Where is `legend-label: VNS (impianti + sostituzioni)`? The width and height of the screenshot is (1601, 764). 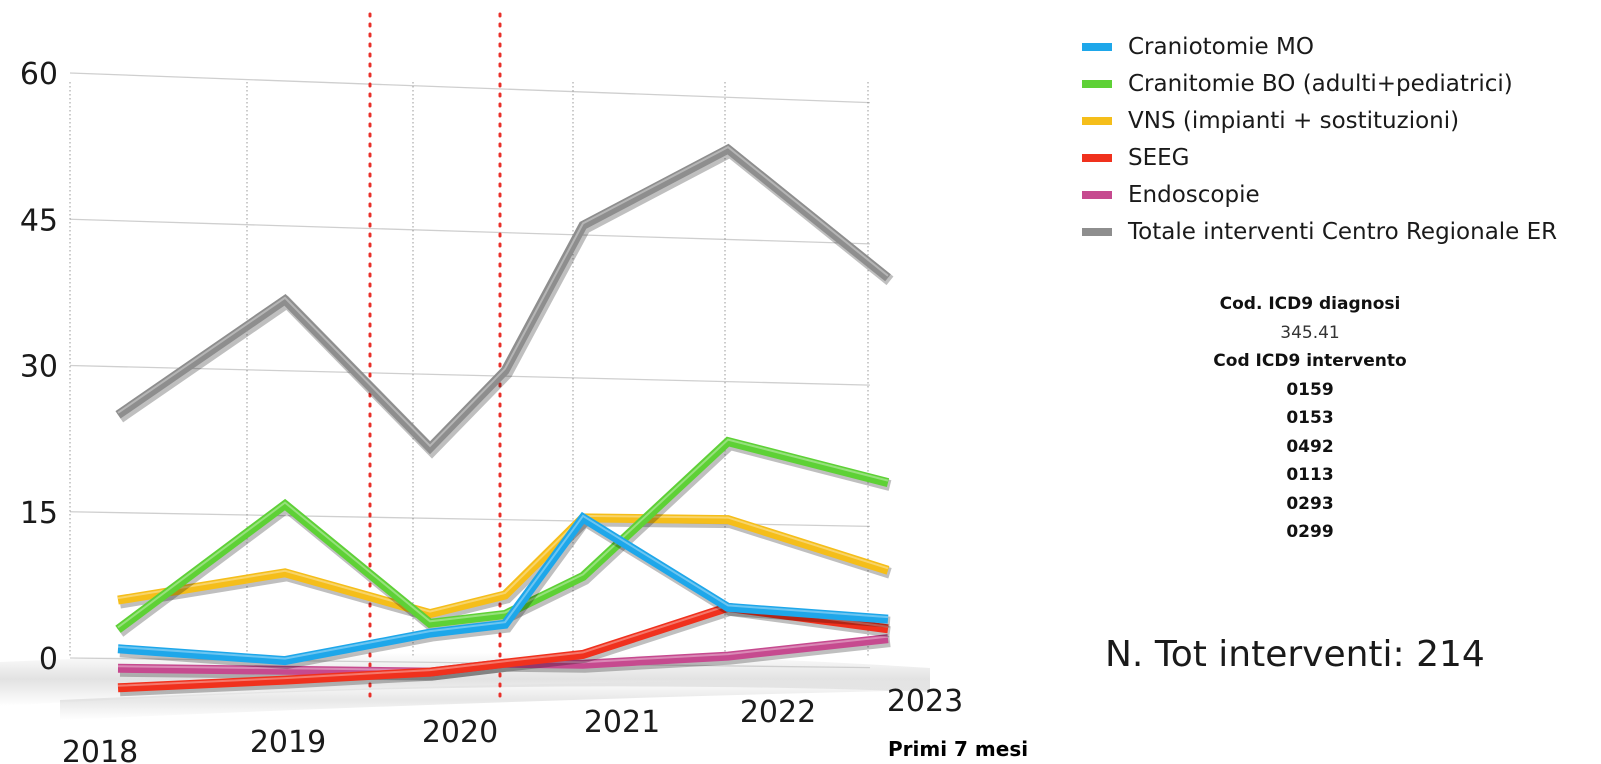 legend-label: VNS (impianti + sostituzioni) is located at coordinates (1294, 120).